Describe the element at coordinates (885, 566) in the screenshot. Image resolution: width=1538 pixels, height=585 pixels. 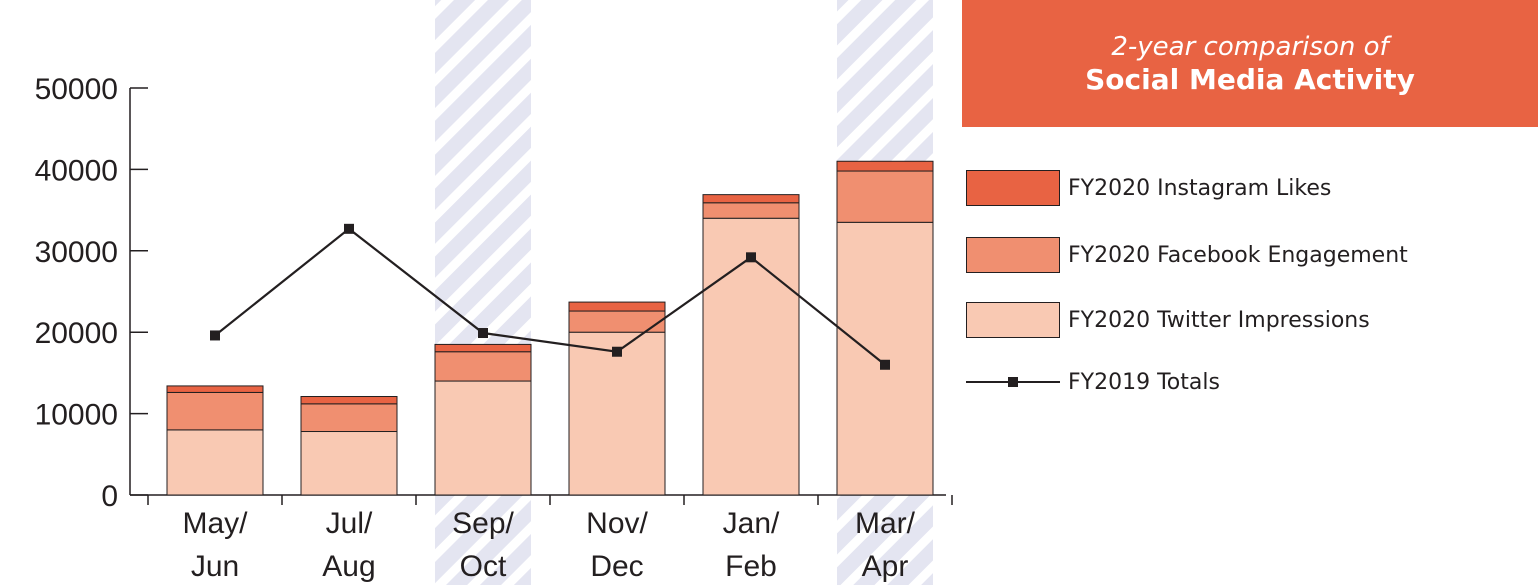
I see `x-tick-label-5-line2: Apr` at that location.